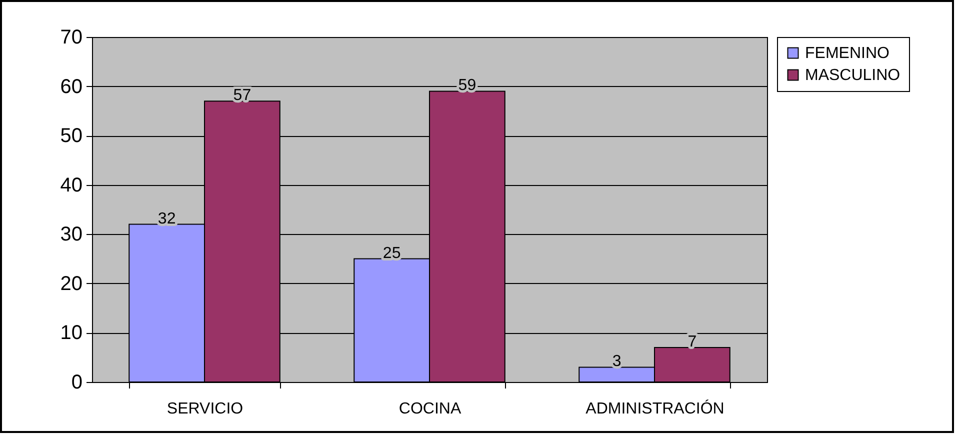  I want to click on data-label: 32, so click(167, 219).